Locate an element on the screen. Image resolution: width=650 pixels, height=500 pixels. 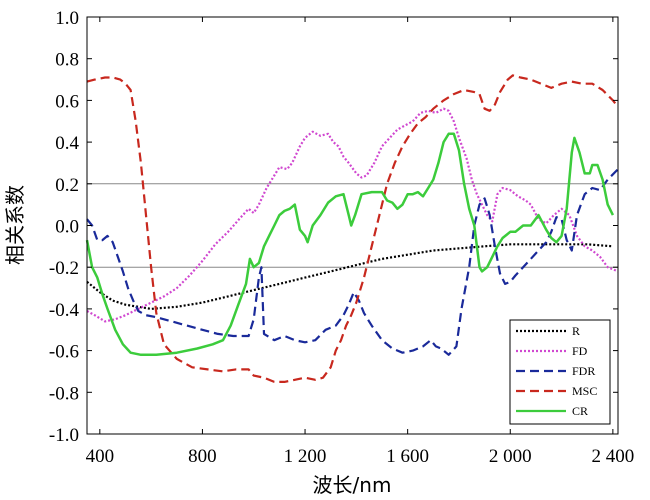
y-tick-label: -0.2 is located at coordinates (64, 268).